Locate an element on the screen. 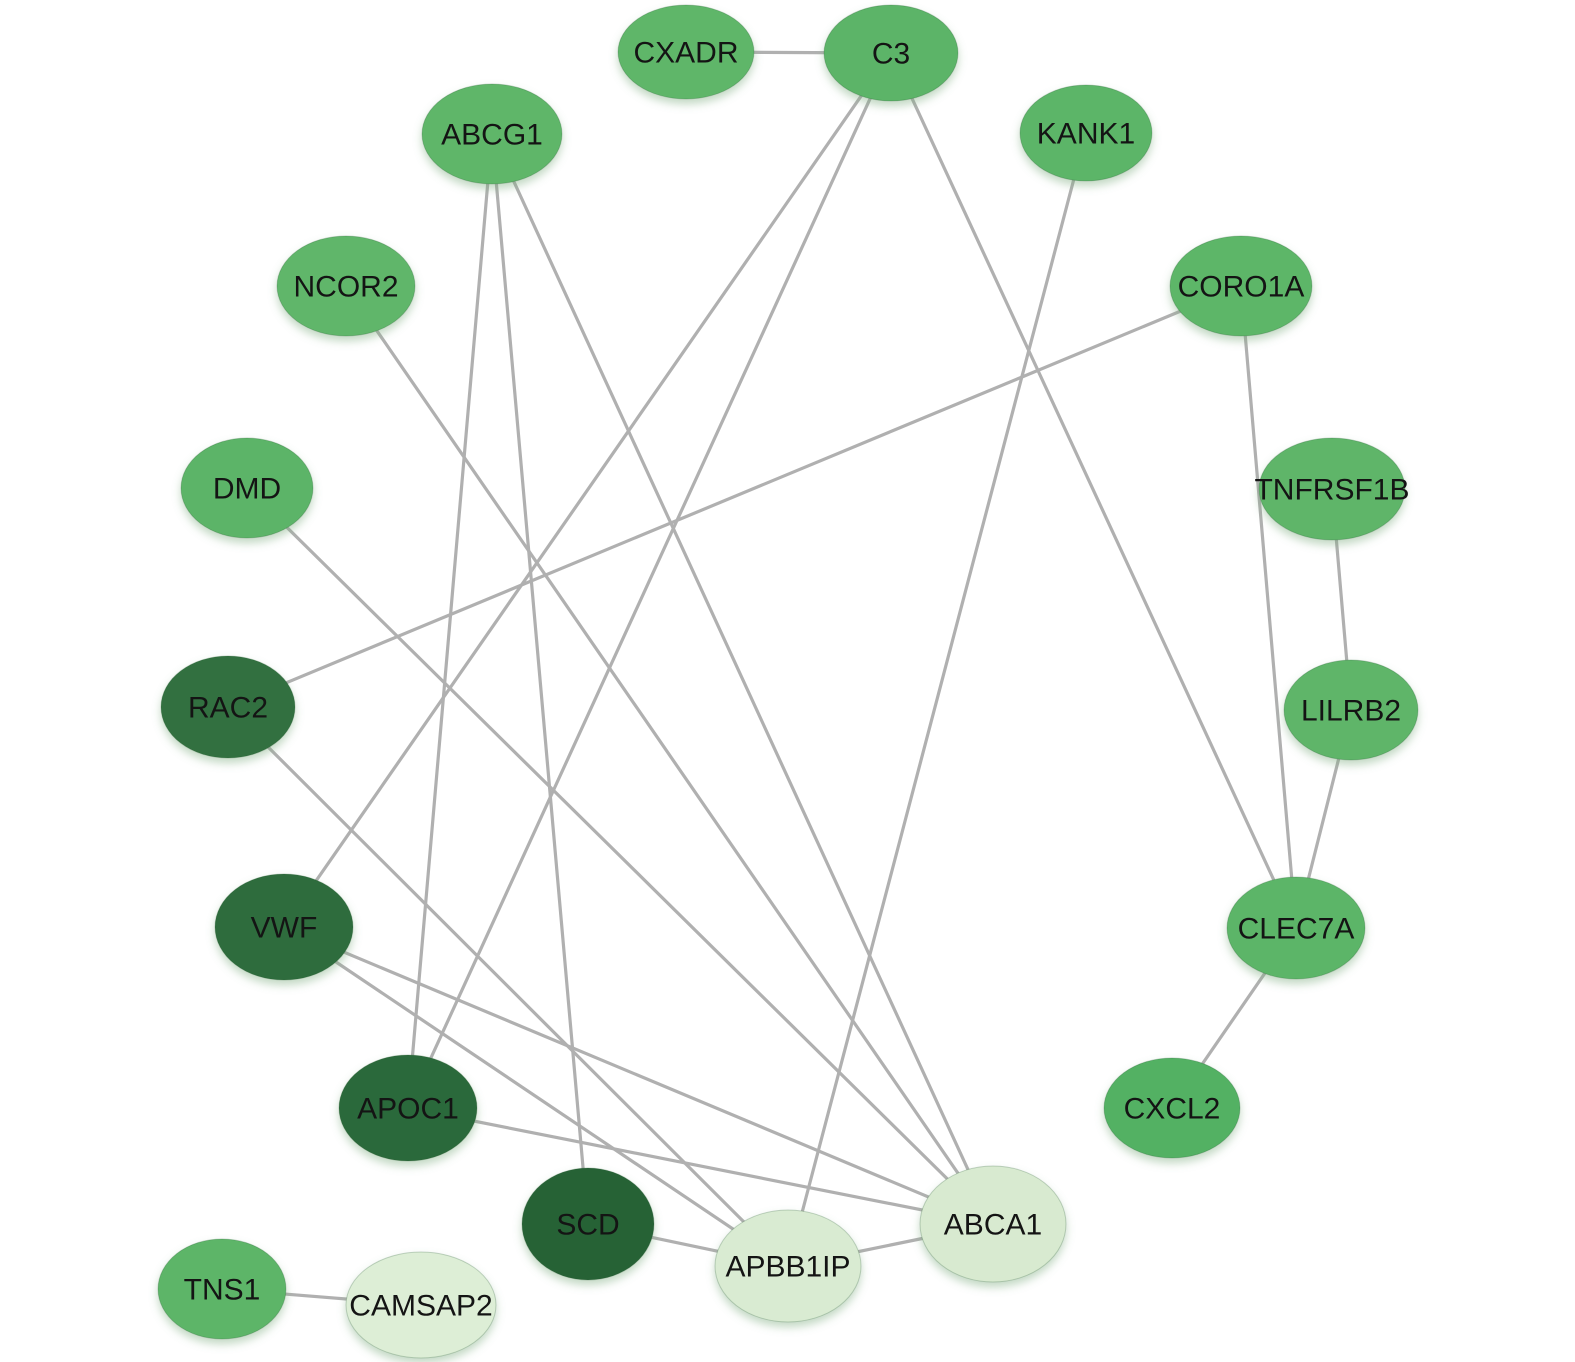 This screenshot has height=1362, width=1575. node-ellipse-c3 is located at coordinates (891, 53).